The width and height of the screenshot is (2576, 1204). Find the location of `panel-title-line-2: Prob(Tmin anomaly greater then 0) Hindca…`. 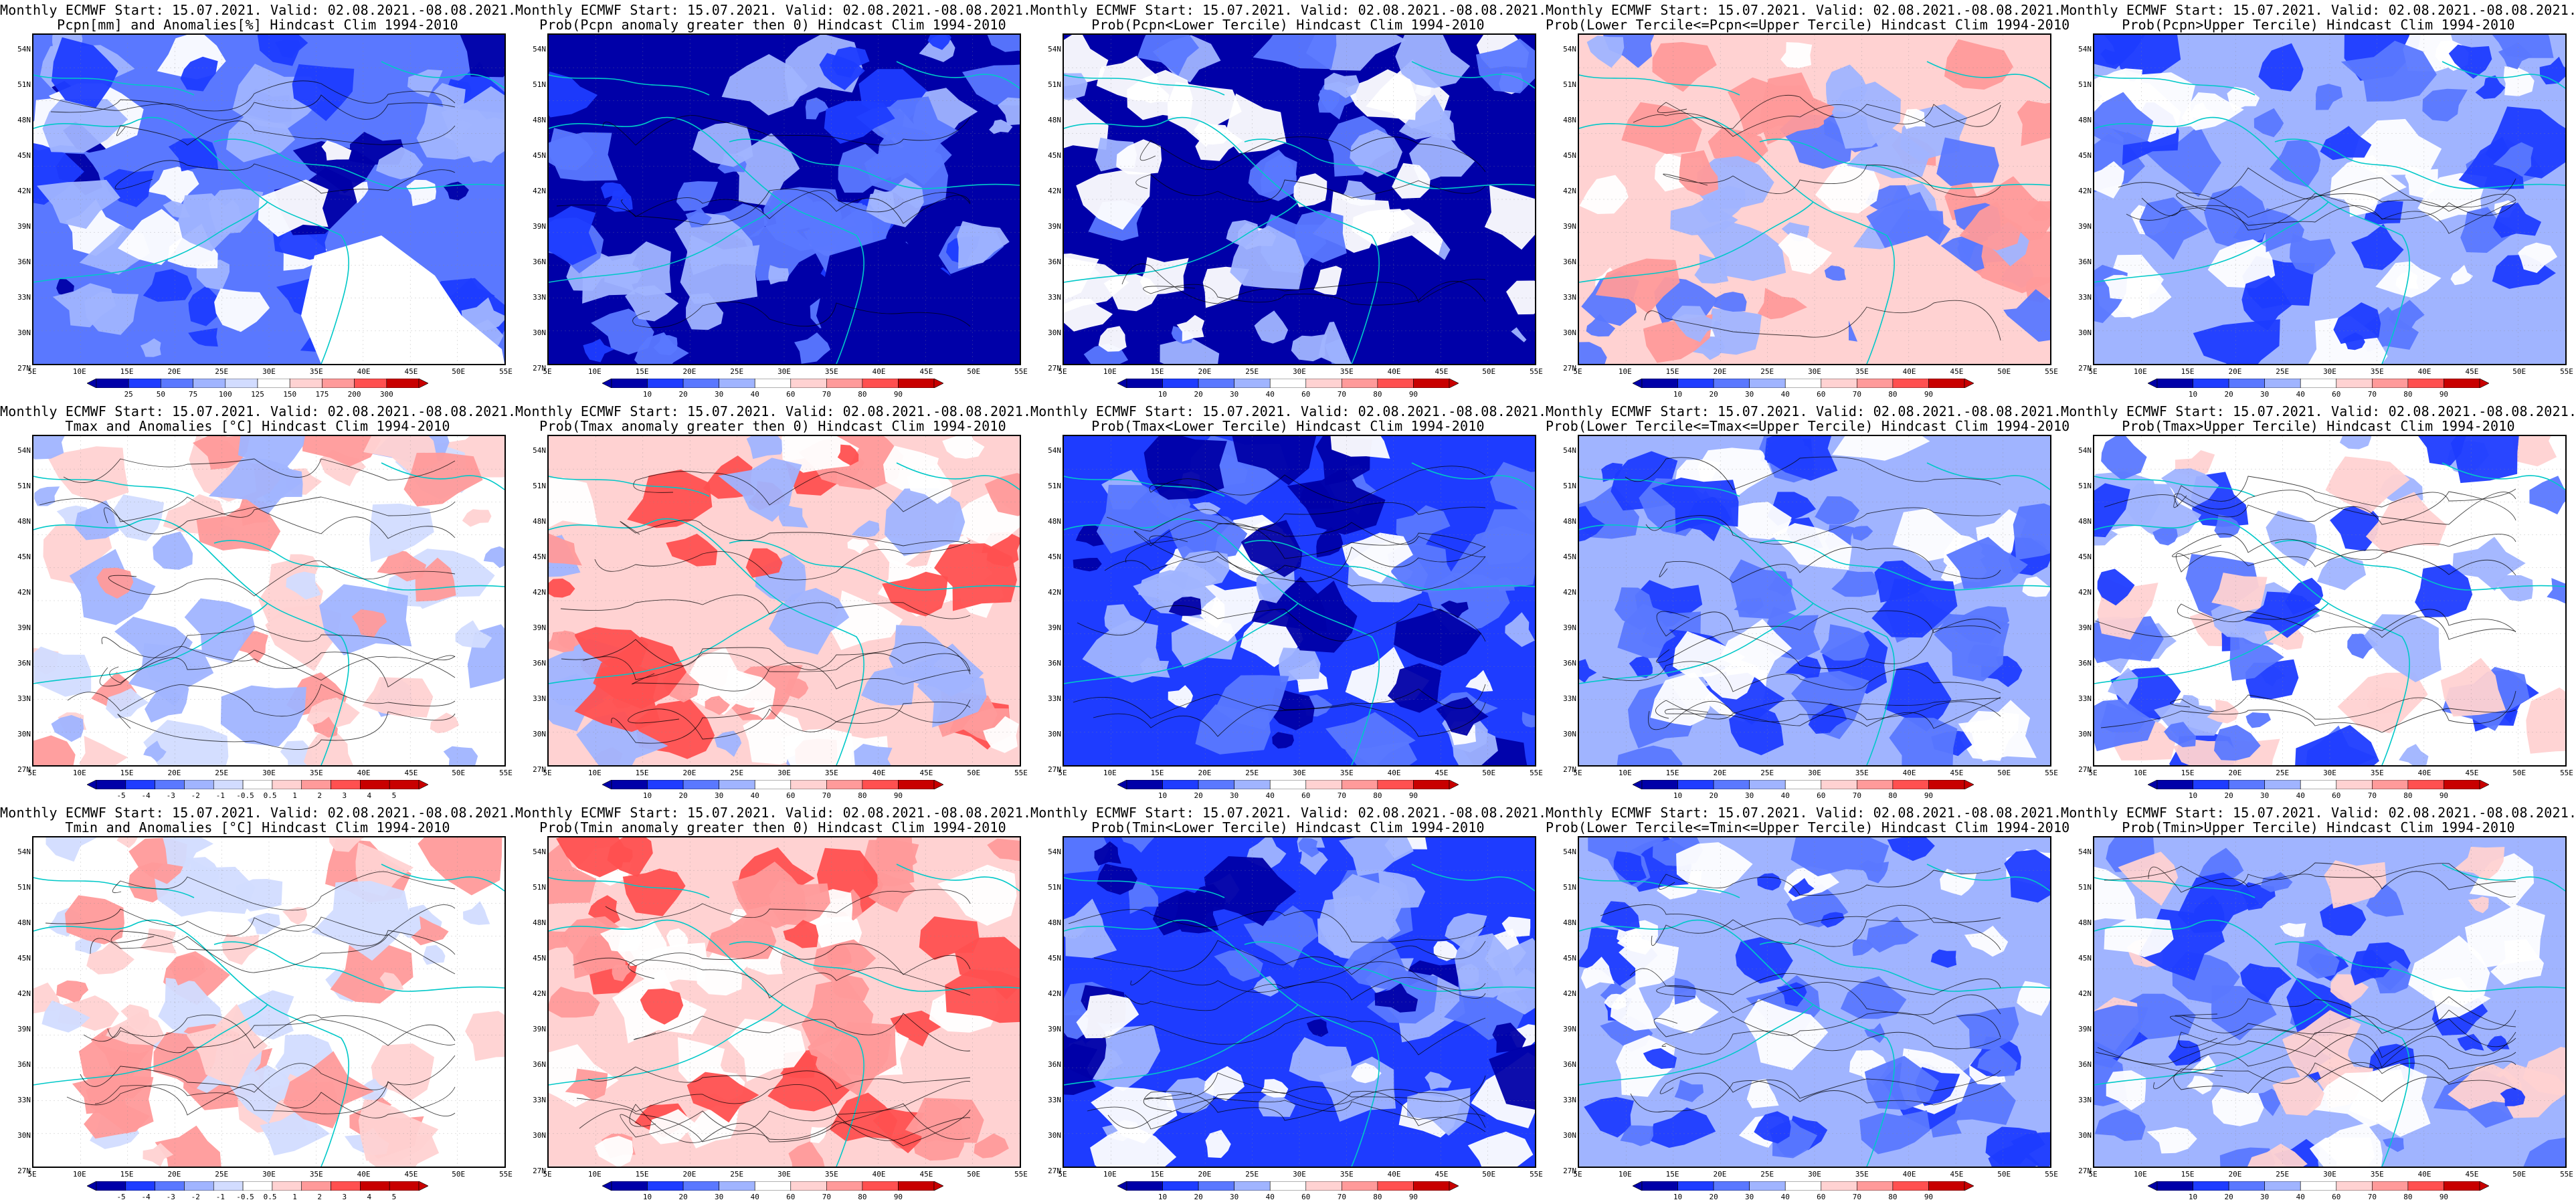

panel-title-line-2: Prob(Tmin anomaly greater then 0) Hindca… is located at coordinates (773, 827).